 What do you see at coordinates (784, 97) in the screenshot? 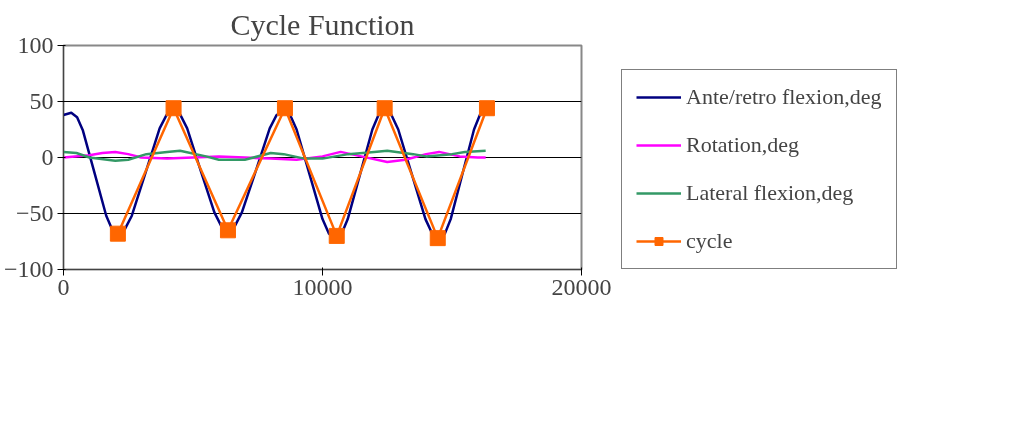
I see `legend-label: Ante/retro flexion,deg` at bounding box center [784, 97].